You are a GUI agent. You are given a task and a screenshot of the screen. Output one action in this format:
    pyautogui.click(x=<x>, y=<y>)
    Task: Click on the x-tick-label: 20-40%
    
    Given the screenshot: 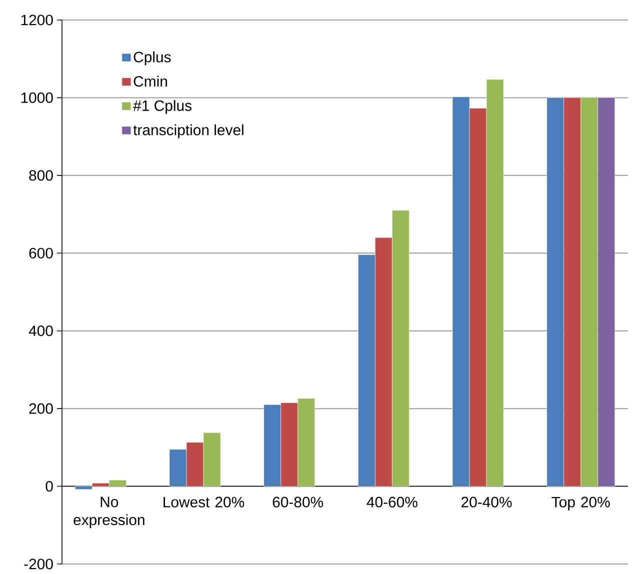 What is the action you would take?
    pyautogui.click(x=487, y=502)
    